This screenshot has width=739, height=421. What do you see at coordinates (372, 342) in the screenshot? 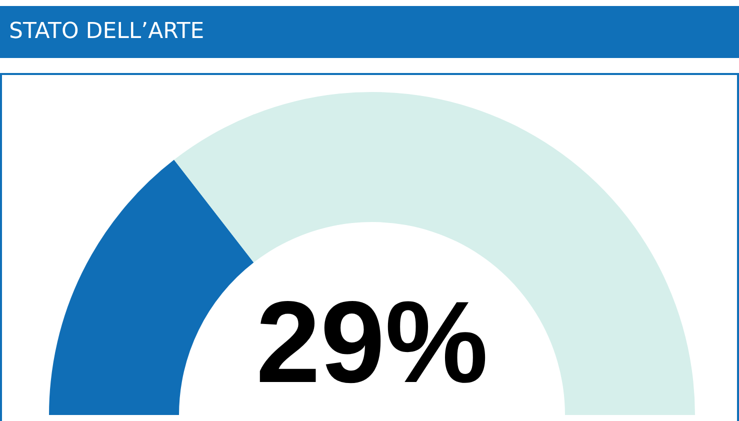
I see `text: 29%` at bounding box center [372, 342].